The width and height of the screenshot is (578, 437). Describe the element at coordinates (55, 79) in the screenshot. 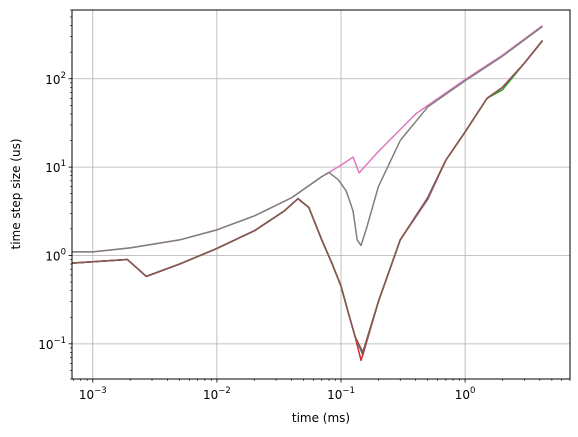

I see `y-tick-label: 10²` at that location.